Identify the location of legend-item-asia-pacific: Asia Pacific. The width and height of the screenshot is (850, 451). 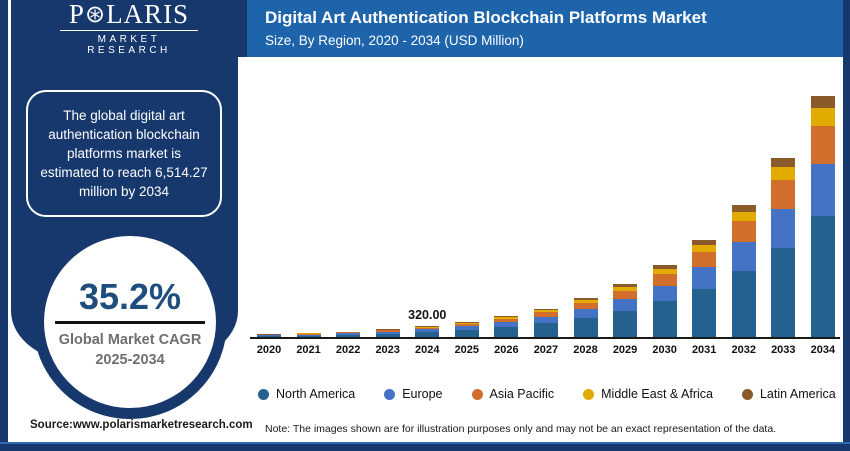
(513, 394).